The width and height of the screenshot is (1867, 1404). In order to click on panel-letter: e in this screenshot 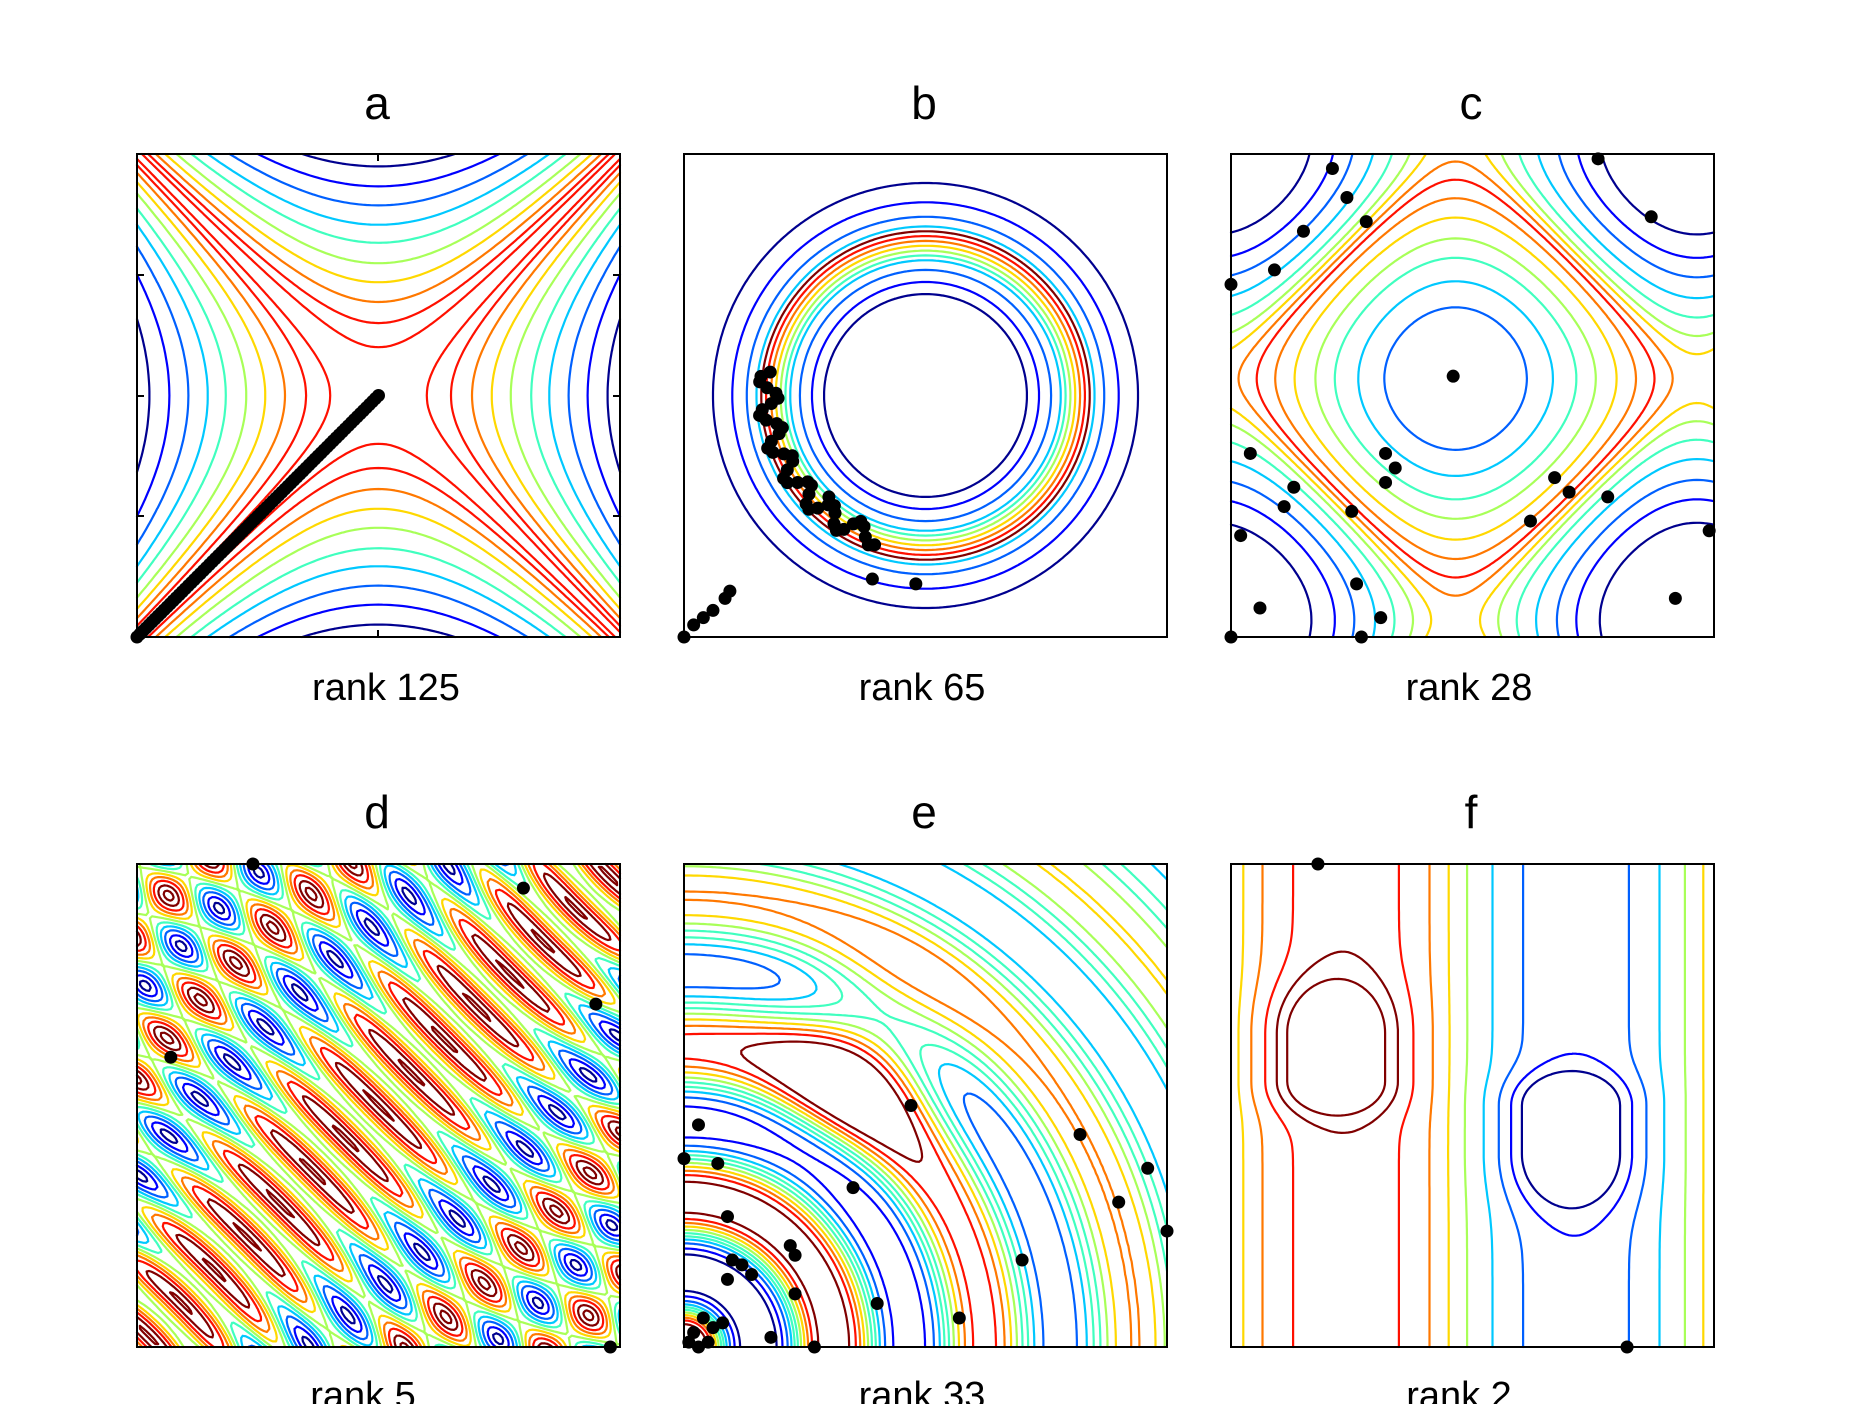, I will do `click(924, 812)`.